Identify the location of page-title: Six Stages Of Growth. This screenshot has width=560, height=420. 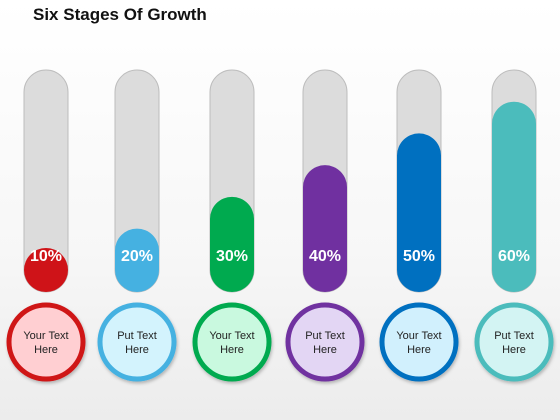
(120, 14).